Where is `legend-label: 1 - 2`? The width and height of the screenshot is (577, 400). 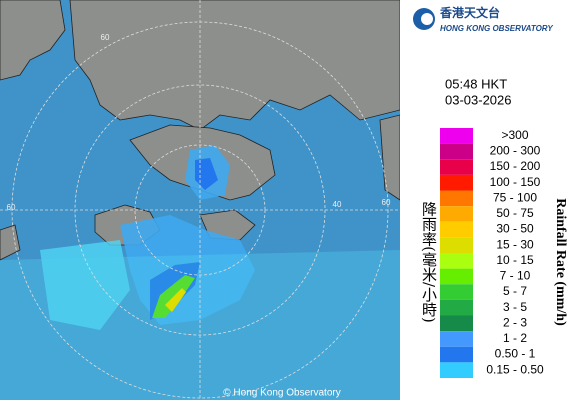 legend-label: 1 - 2 is located at coordinates (515, 338).